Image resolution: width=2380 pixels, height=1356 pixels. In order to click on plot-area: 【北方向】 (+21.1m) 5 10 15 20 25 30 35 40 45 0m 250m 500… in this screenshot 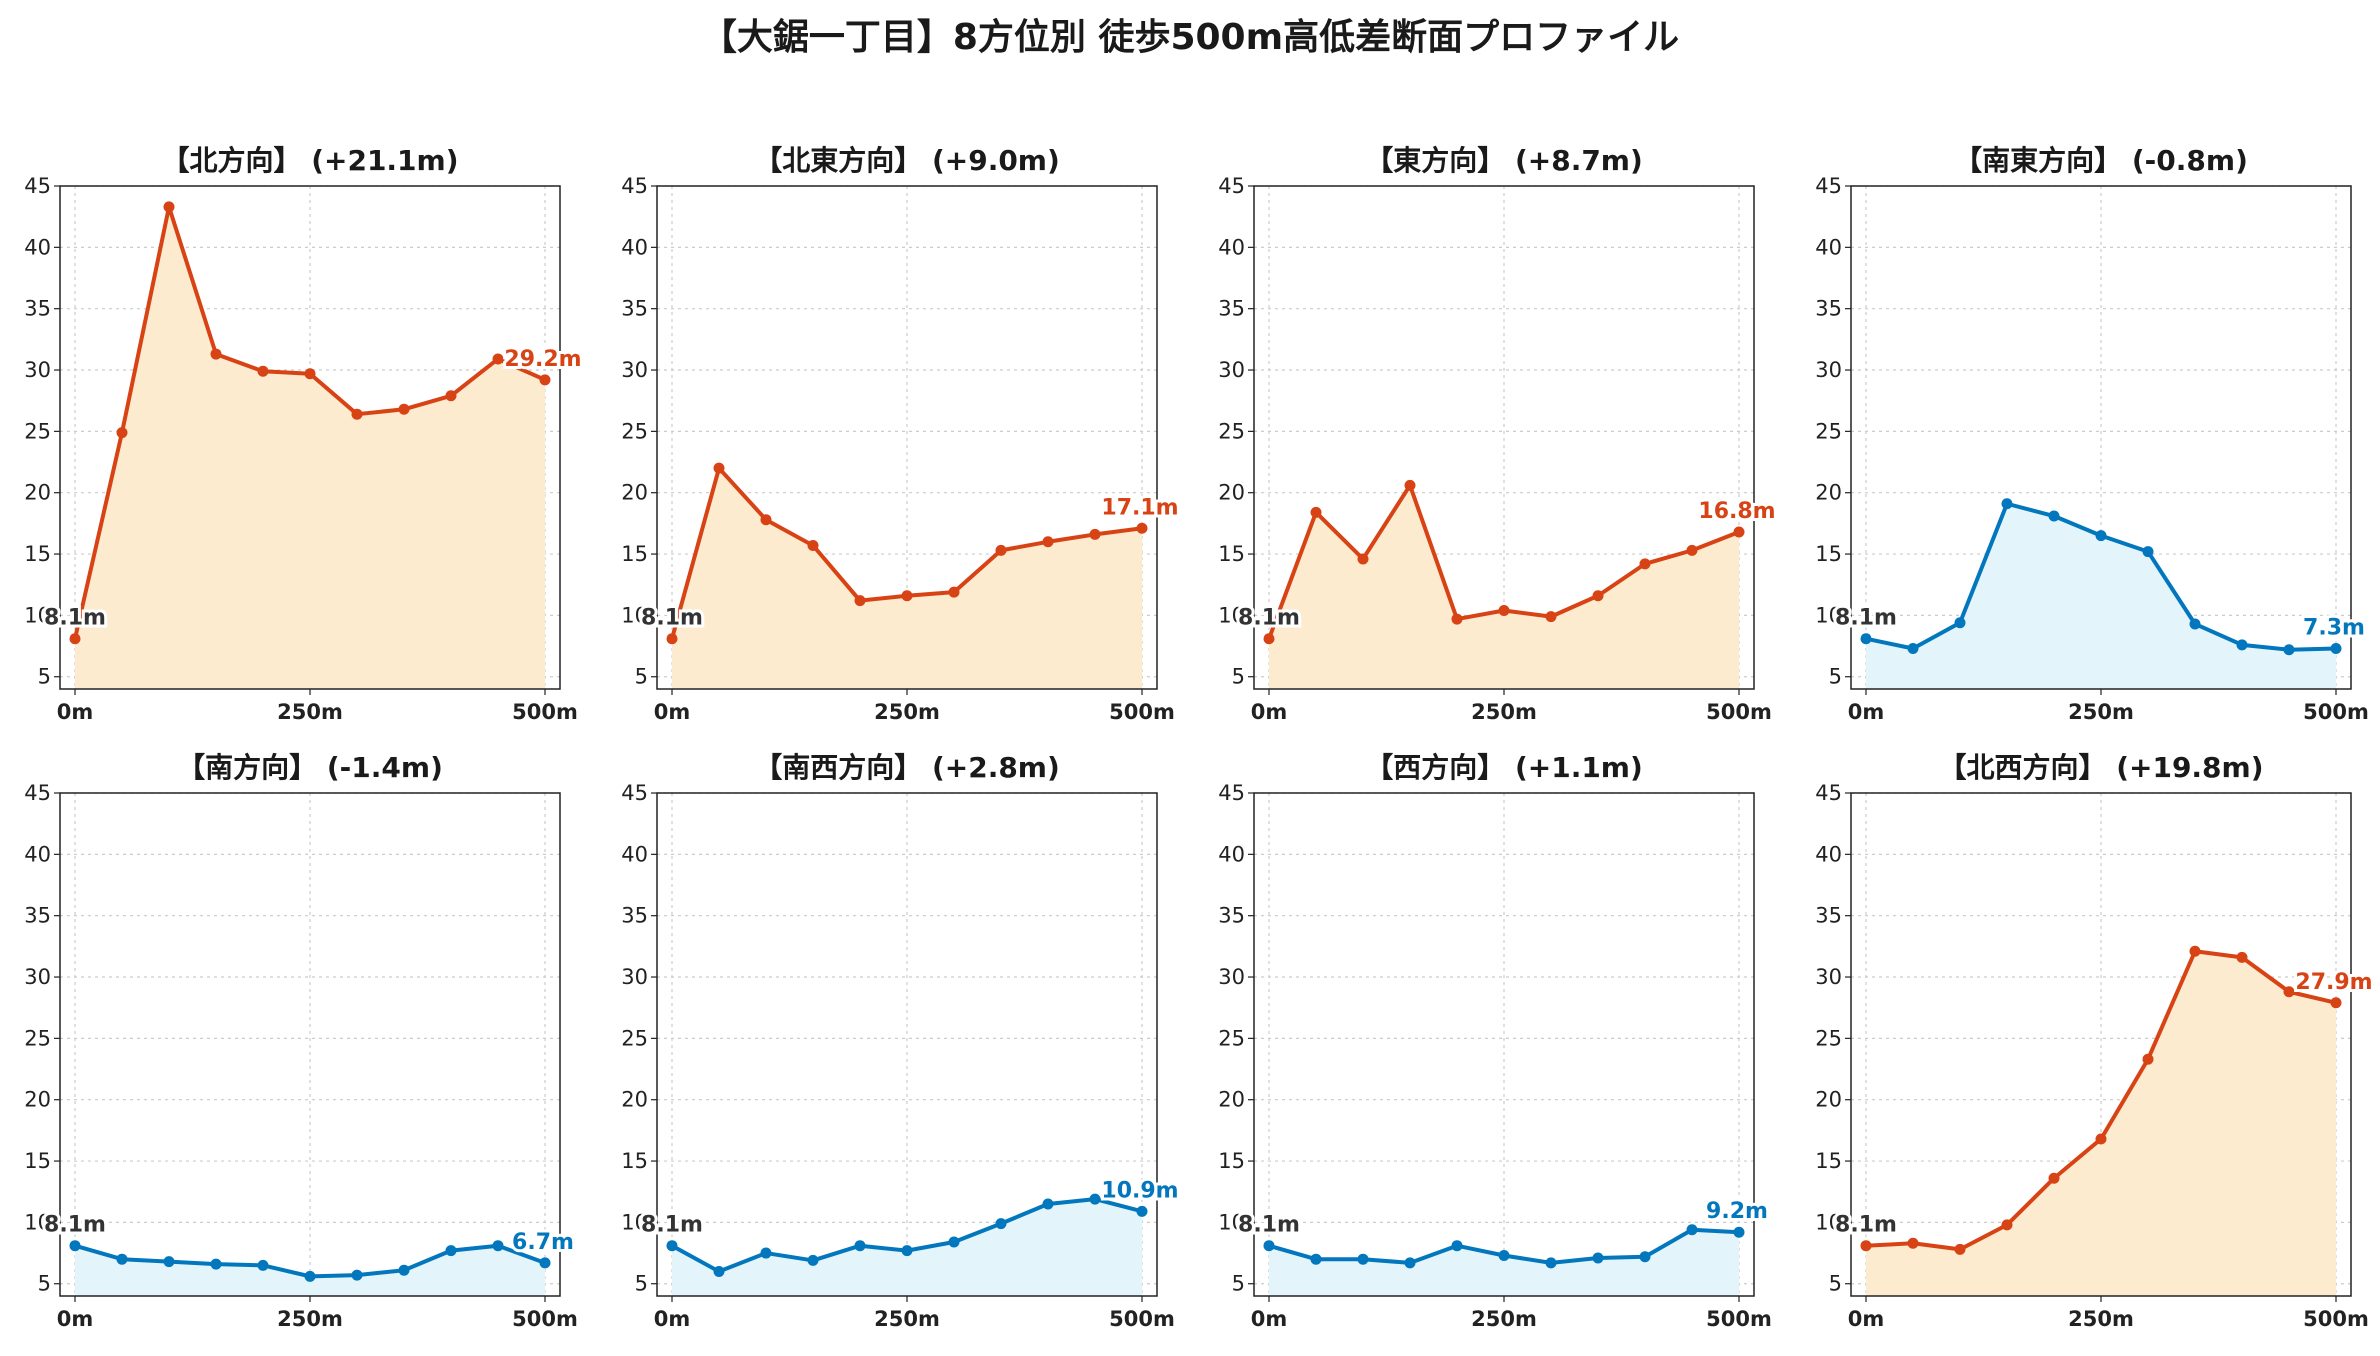, I will do `click(304, 434)`.